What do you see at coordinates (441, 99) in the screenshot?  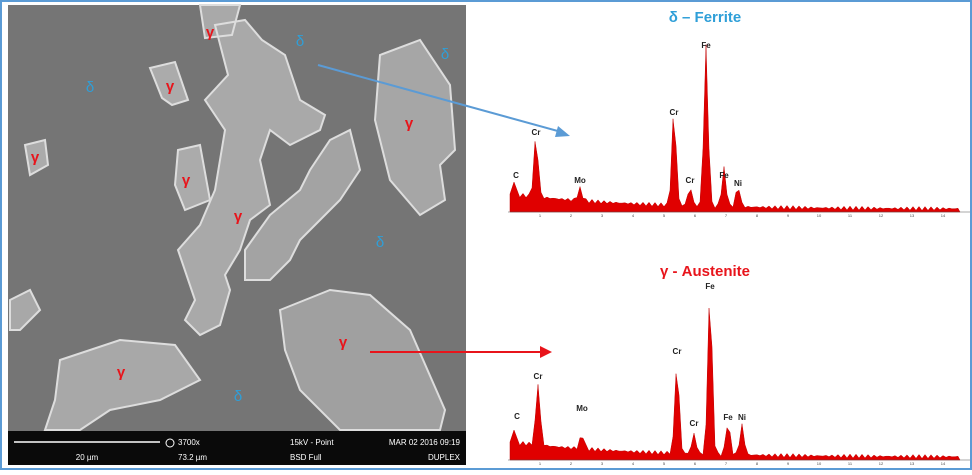 I see `arrow` at bounding box center [441, 99].